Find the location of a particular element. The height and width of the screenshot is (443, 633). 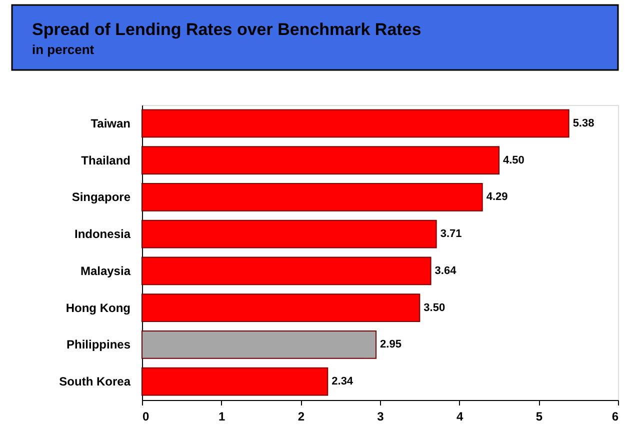

data-label: 3.50 is located at coordinates (435, 308).